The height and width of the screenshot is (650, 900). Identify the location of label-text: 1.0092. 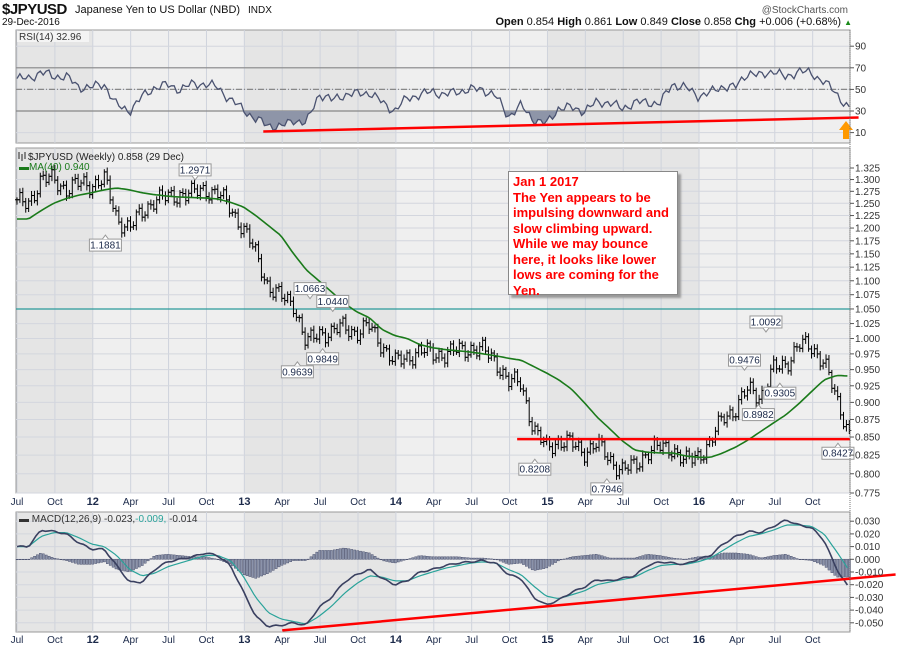
(766, 322).